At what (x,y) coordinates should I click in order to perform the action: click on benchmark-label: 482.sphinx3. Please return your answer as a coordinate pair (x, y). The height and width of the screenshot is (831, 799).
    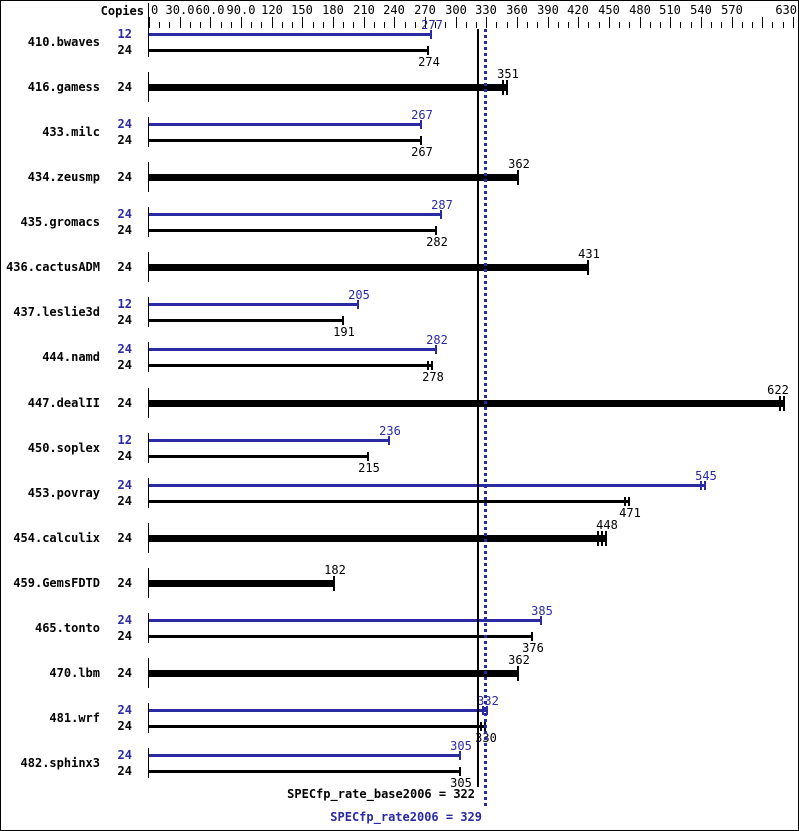
    Looking at the image, I should click on (60, 763).